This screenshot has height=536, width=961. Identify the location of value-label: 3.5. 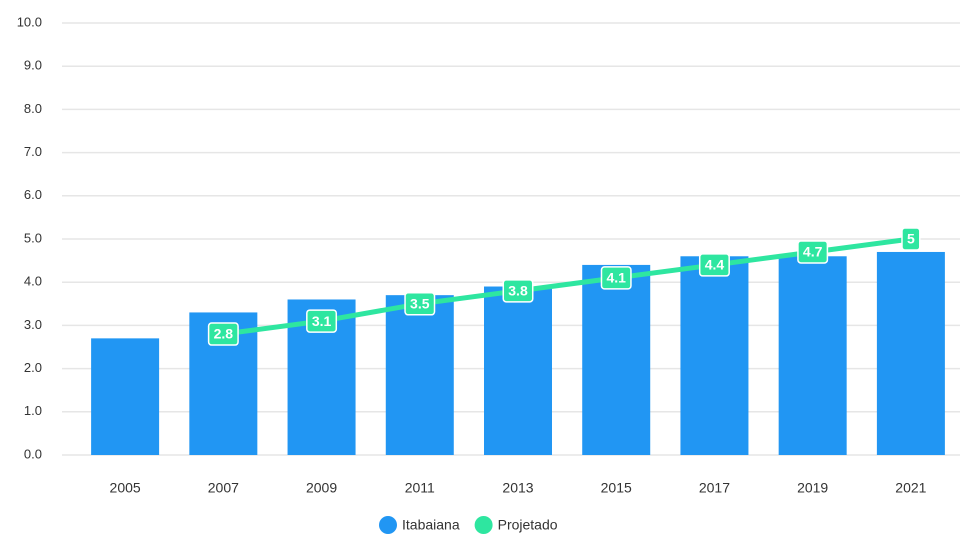
(420, 304).